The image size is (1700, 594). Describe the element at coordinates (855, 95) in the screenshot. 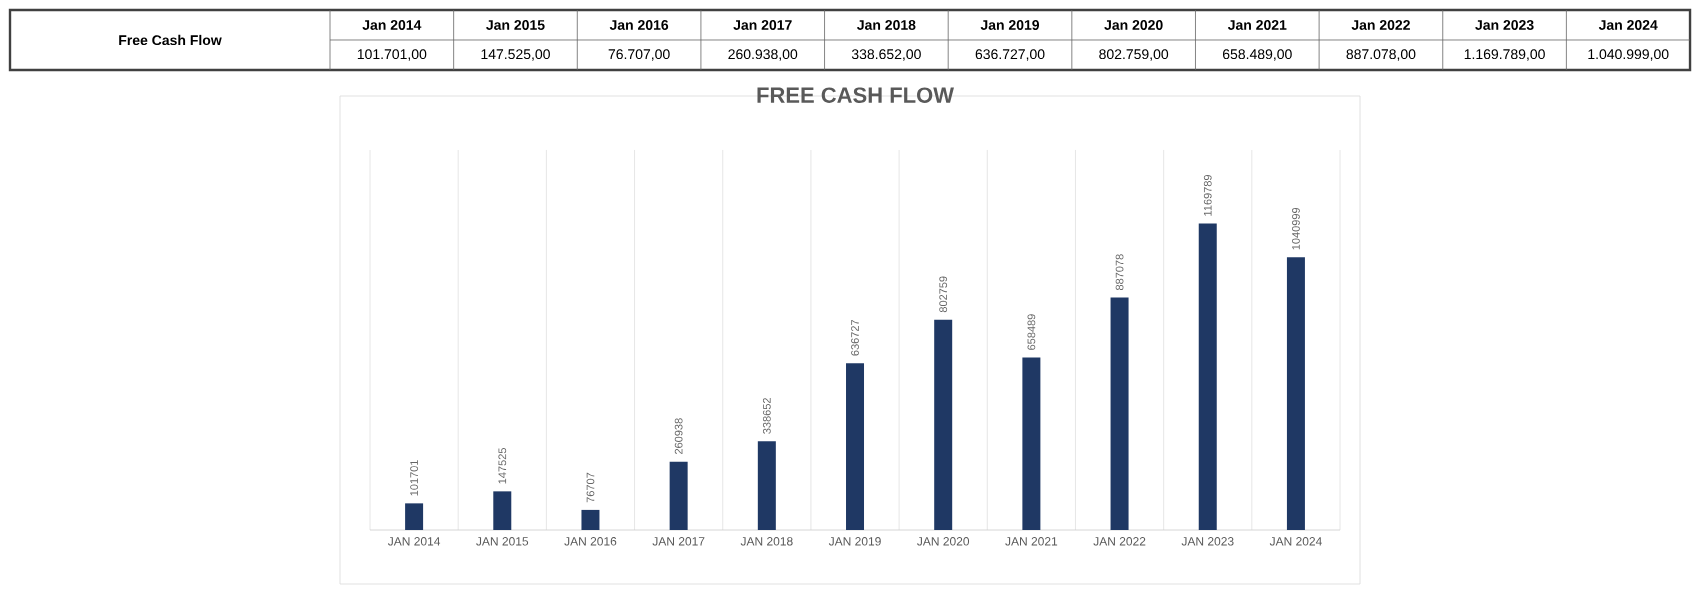

I see `chart-title: FREE CASH FLOW` at that location.